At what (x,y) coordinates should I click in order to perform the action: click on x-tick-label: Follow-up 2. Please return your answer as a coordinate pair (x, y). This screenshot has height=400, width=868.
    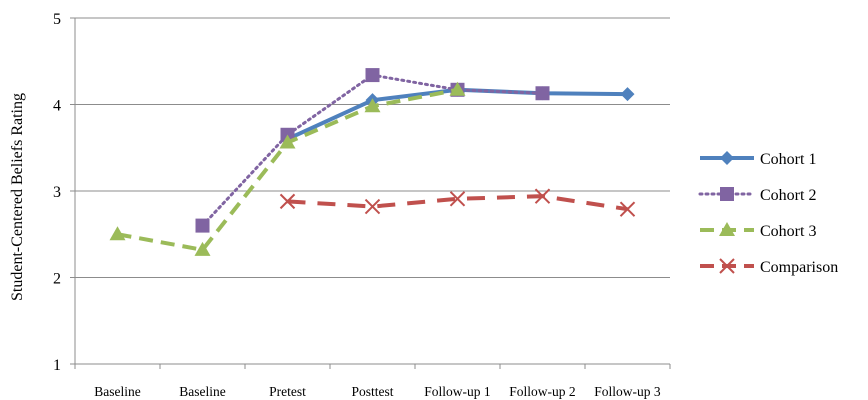
    Looking at the image, I should click on (542, 391).